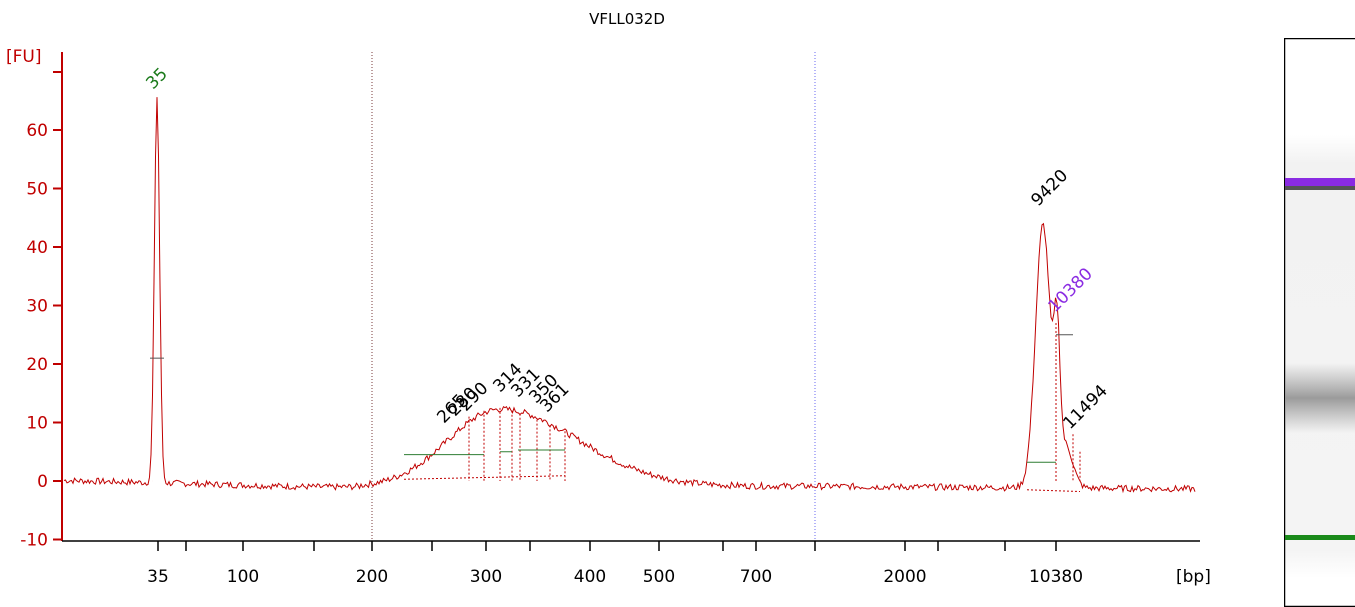 The image size is (1355, 607). I want to click on smear-floor-line, so click(484, 477).